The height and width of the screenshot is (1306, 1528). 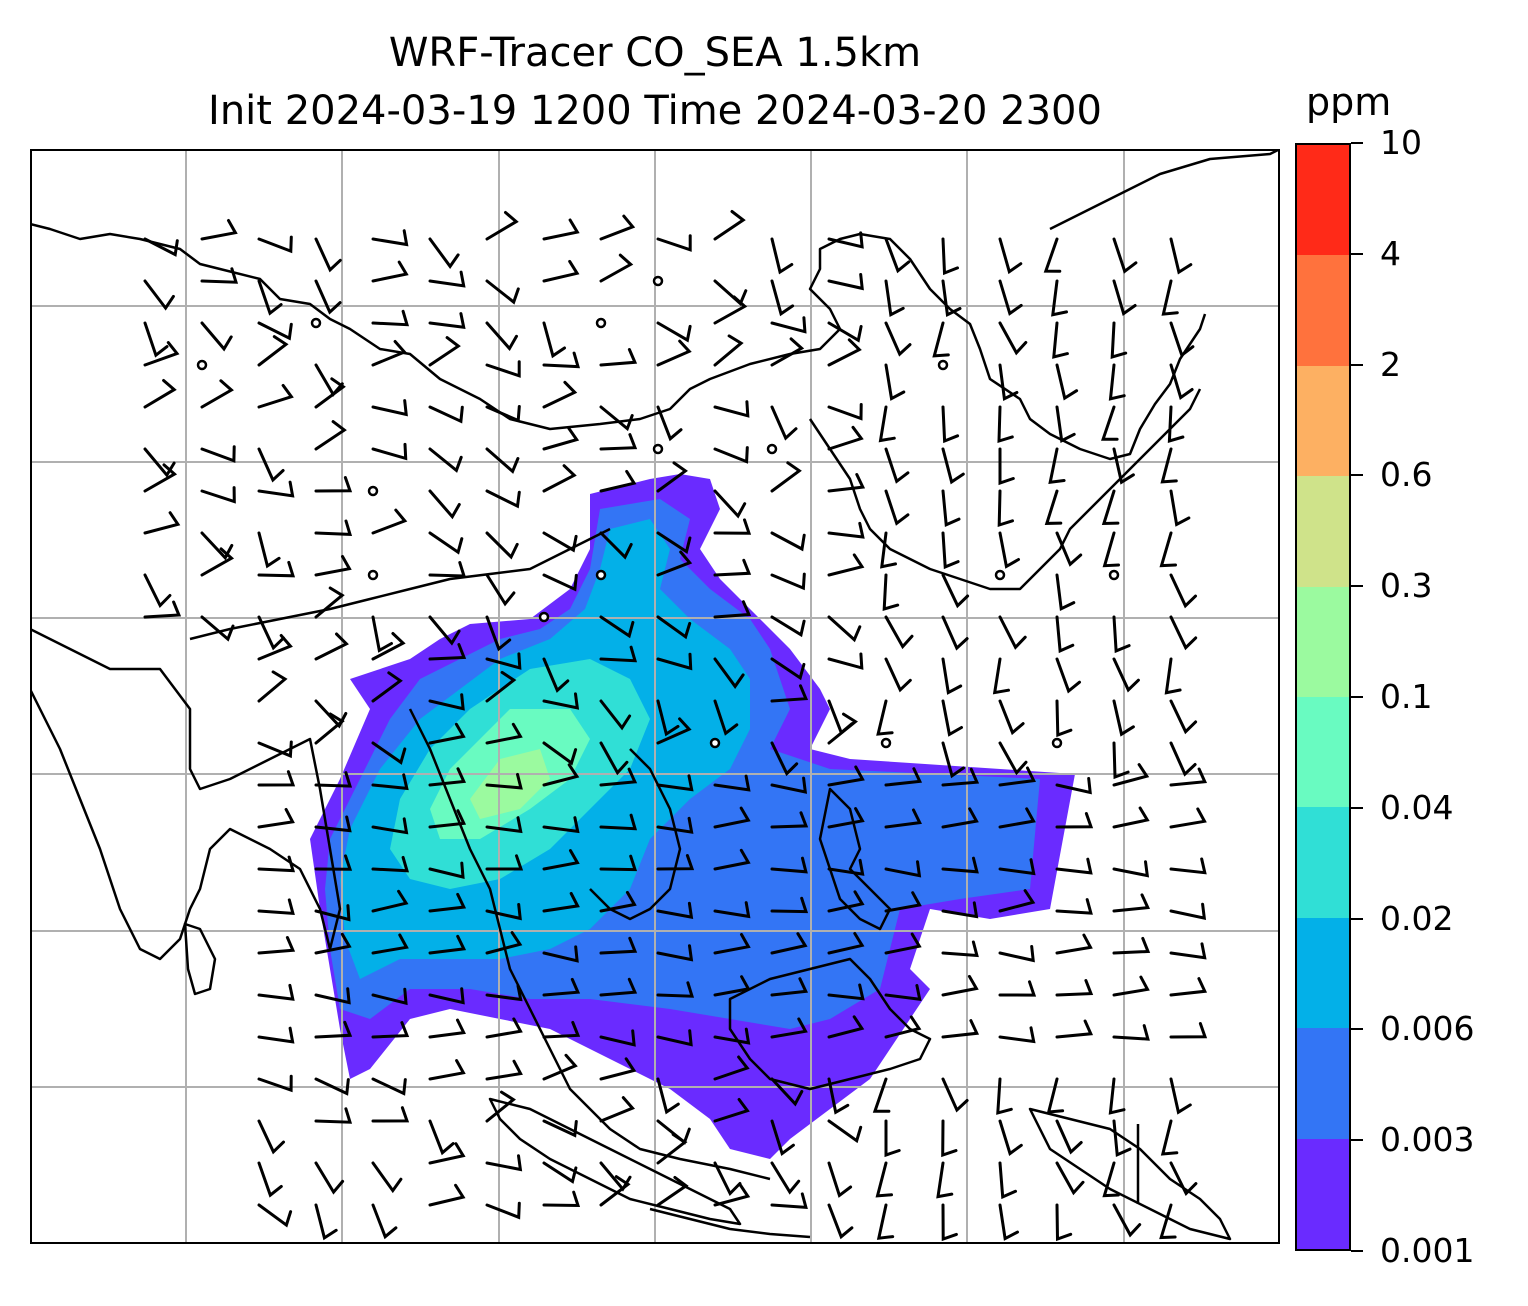 What do you see at coordinates (635, 834) in the screenshot?
I see `coastline-vietnam` at bounding box center [635, 834].